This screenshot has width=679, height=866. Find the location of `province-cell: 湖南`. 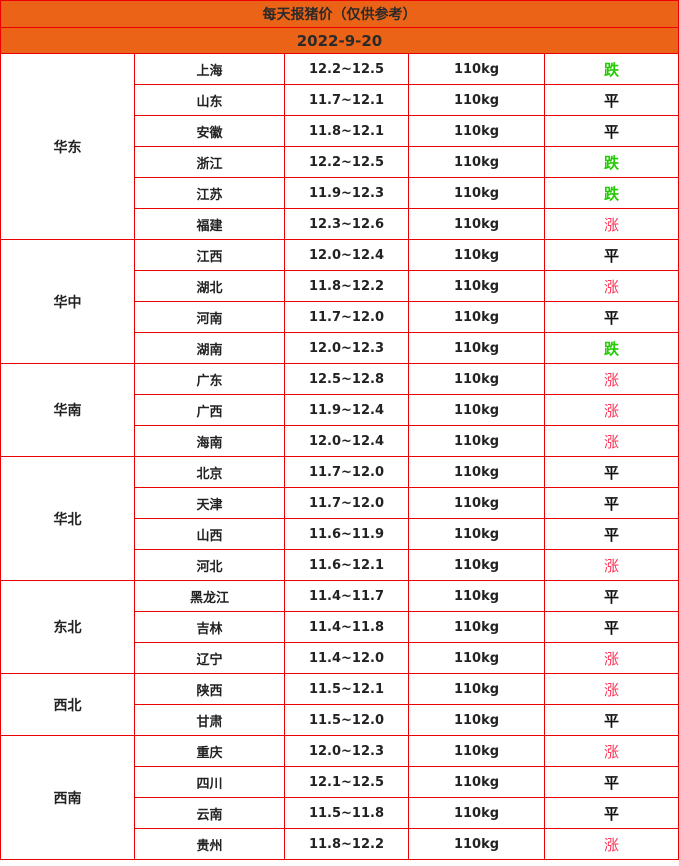

province-cell: 湖南 is located at coordinates (209, 348).